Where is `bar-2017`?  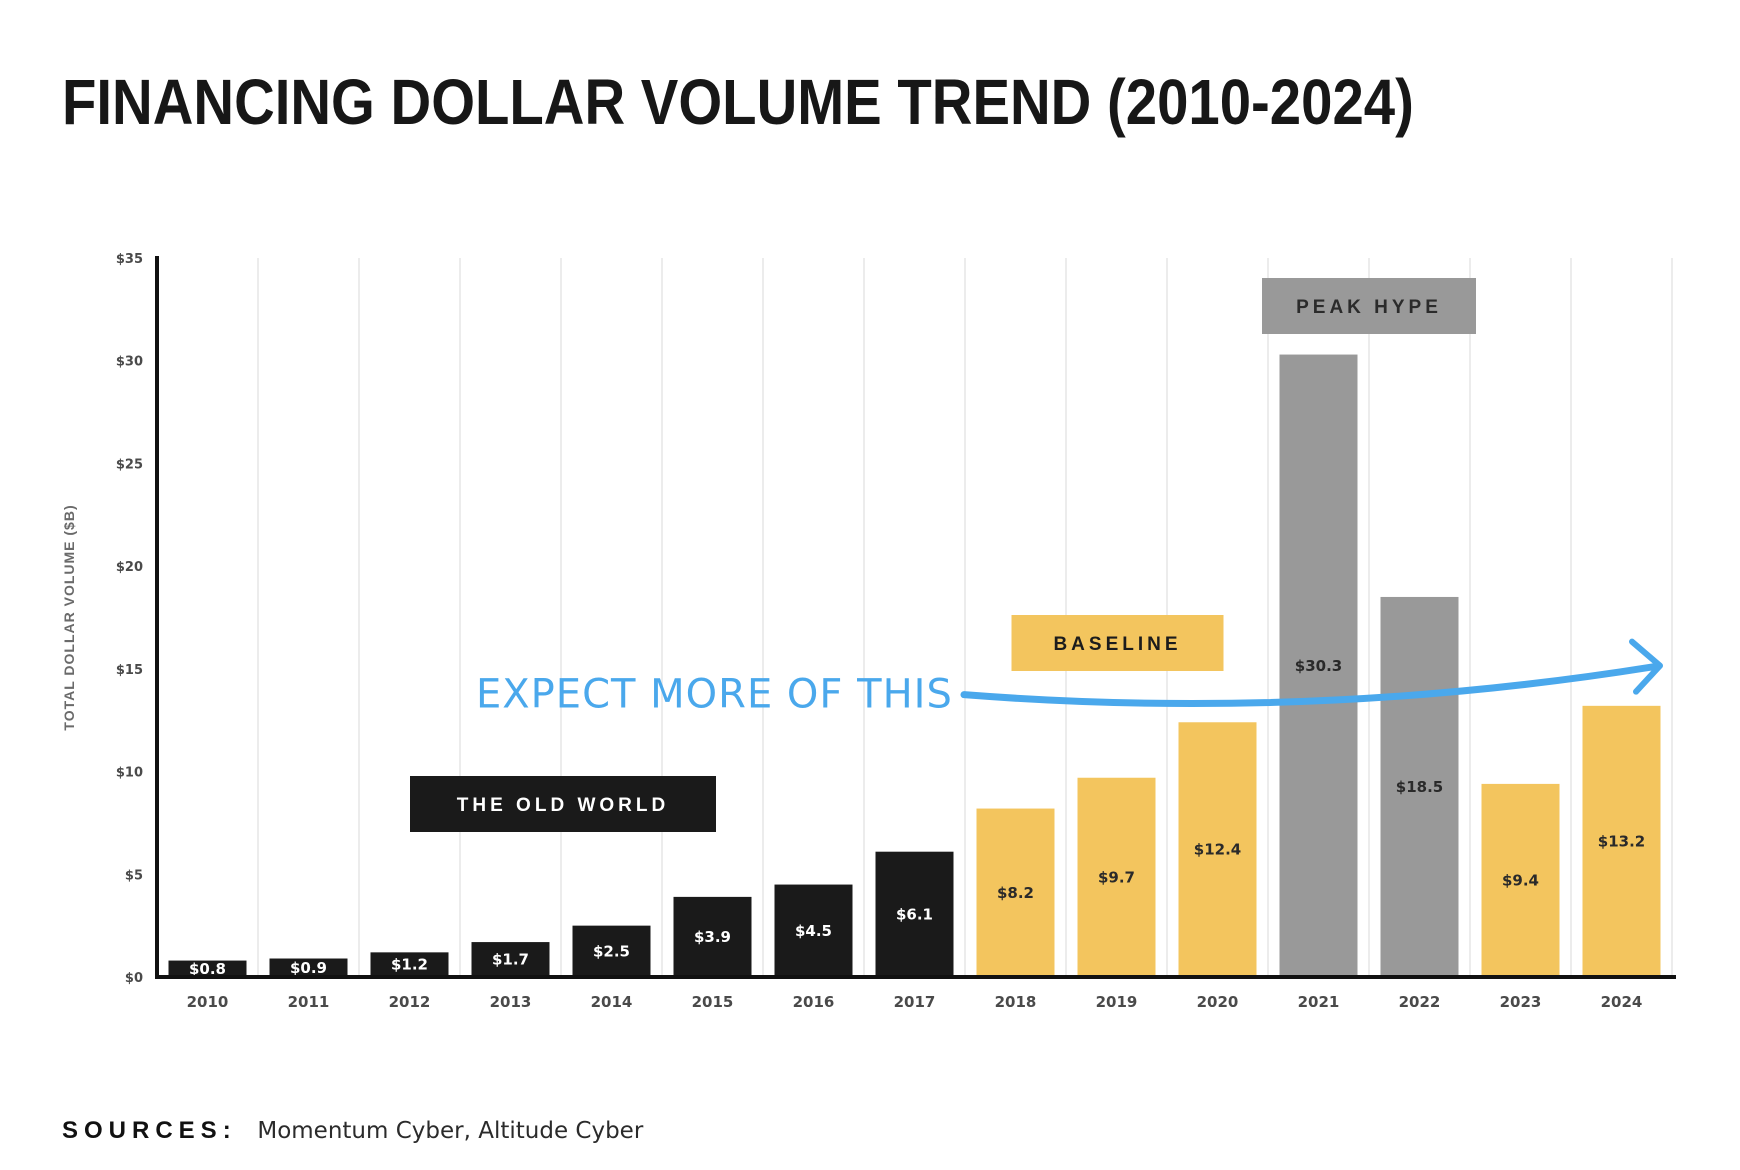
bar-2017 is located at coordinates (914, 914).